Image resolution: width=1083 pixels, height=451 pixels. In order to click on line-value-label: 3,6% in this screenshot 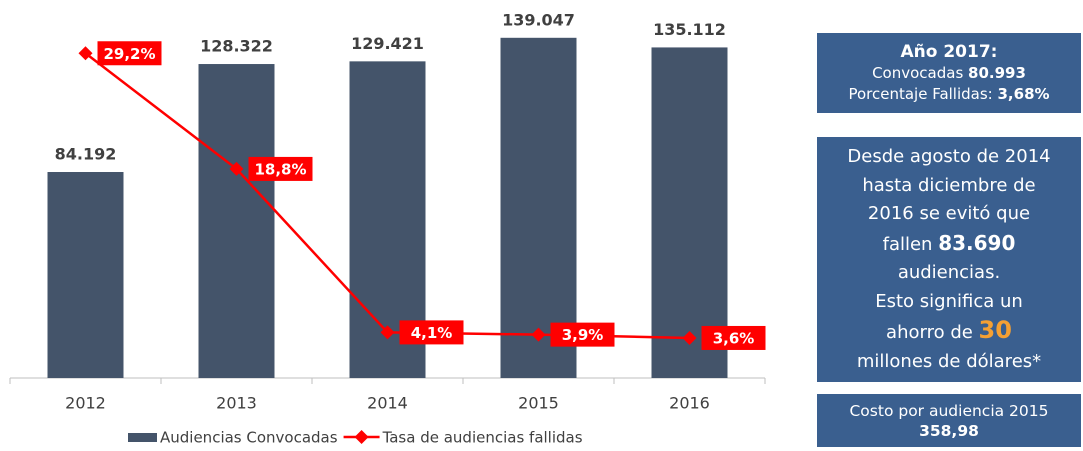, I will do `click(734, 338)`.